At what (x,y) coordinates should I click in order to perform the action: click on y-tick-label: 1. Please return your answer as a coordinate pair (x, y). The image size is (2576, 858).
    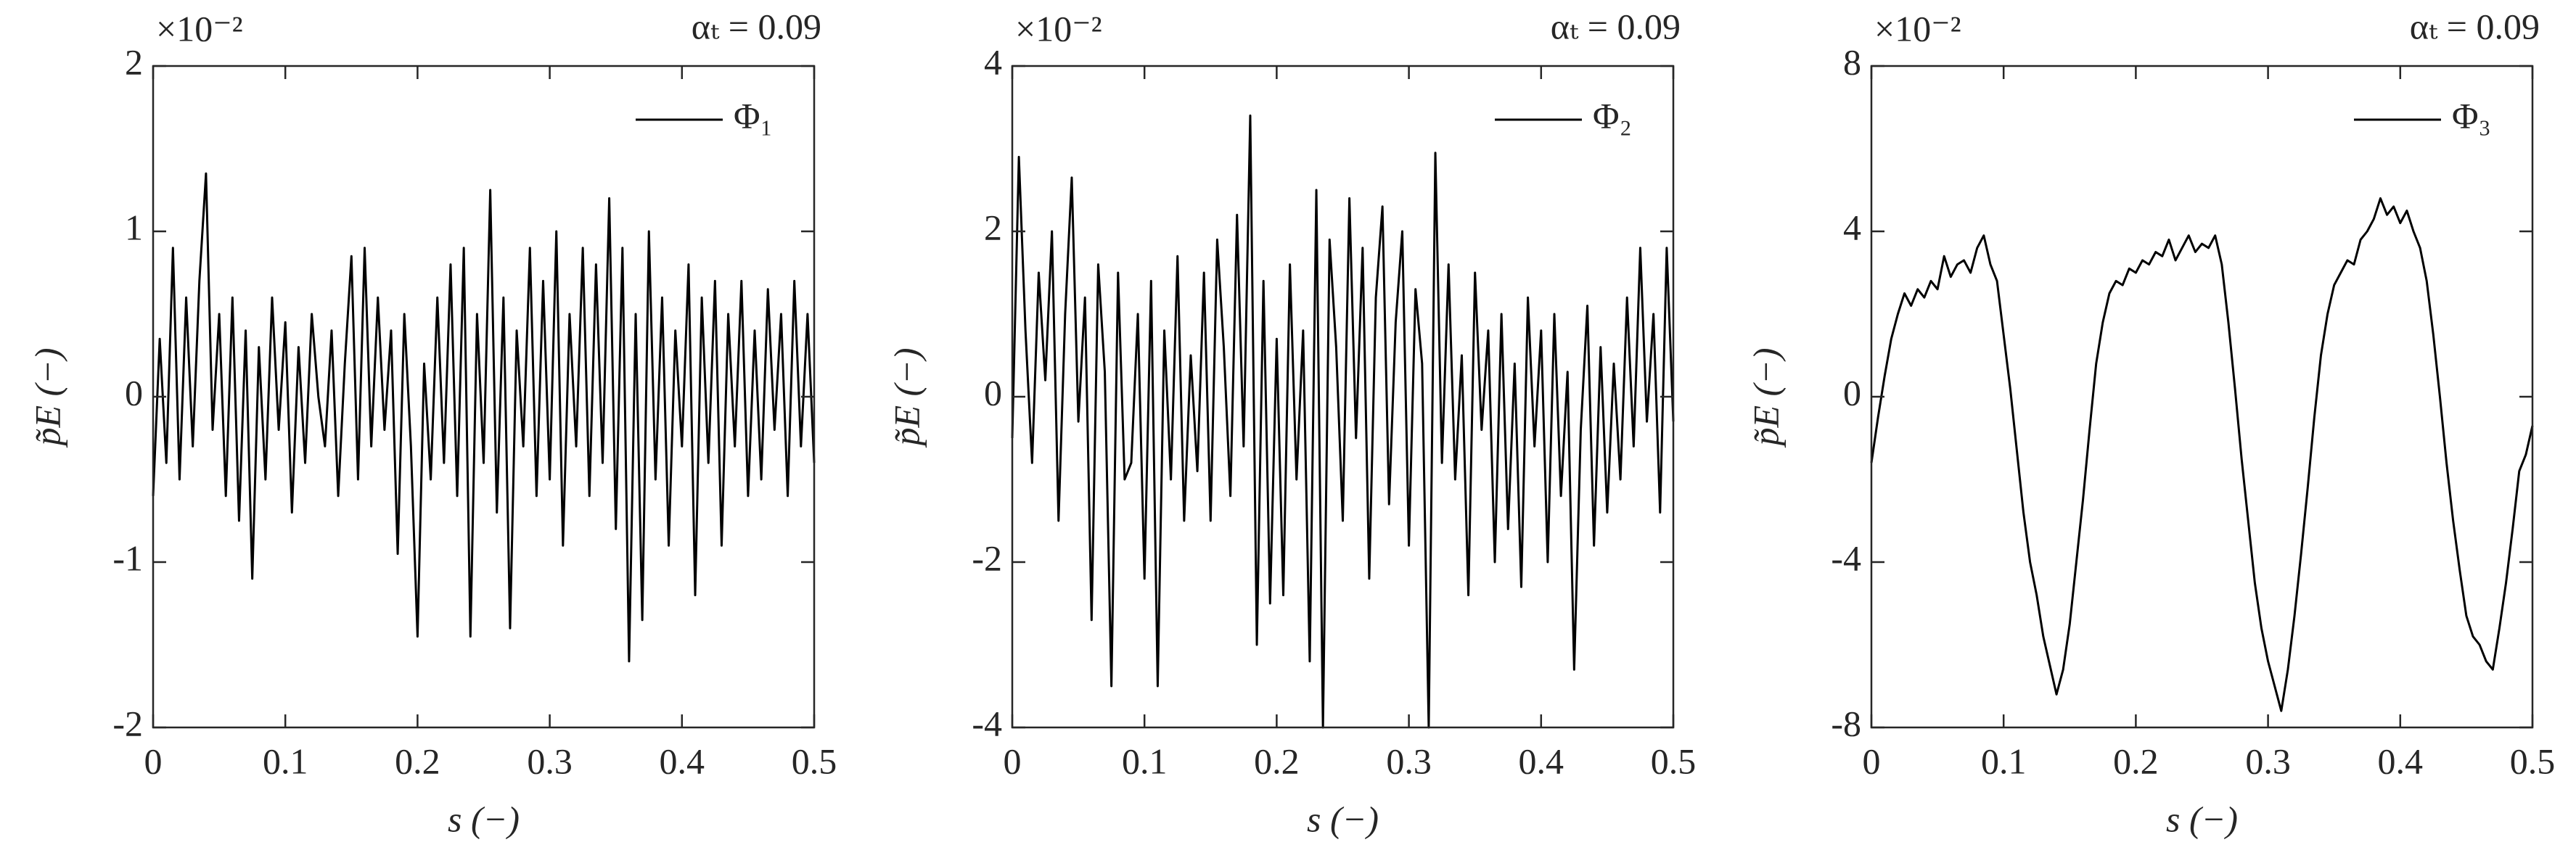
    Looking at the image, I should click on (134, 227).